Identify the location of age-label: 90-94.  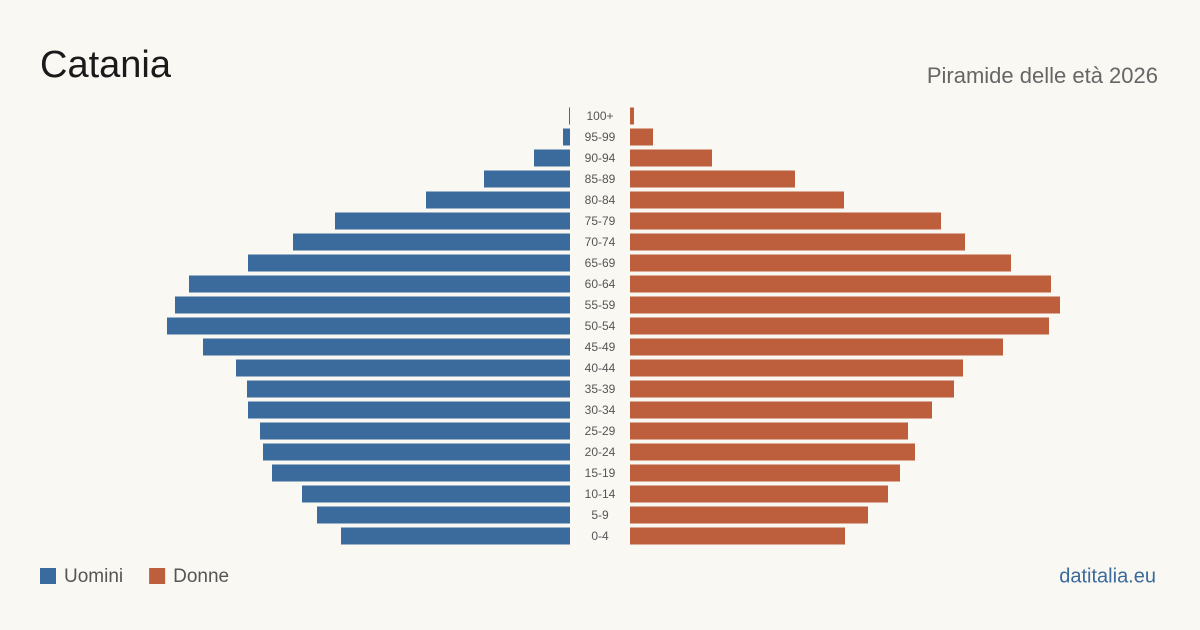
(600, 158).